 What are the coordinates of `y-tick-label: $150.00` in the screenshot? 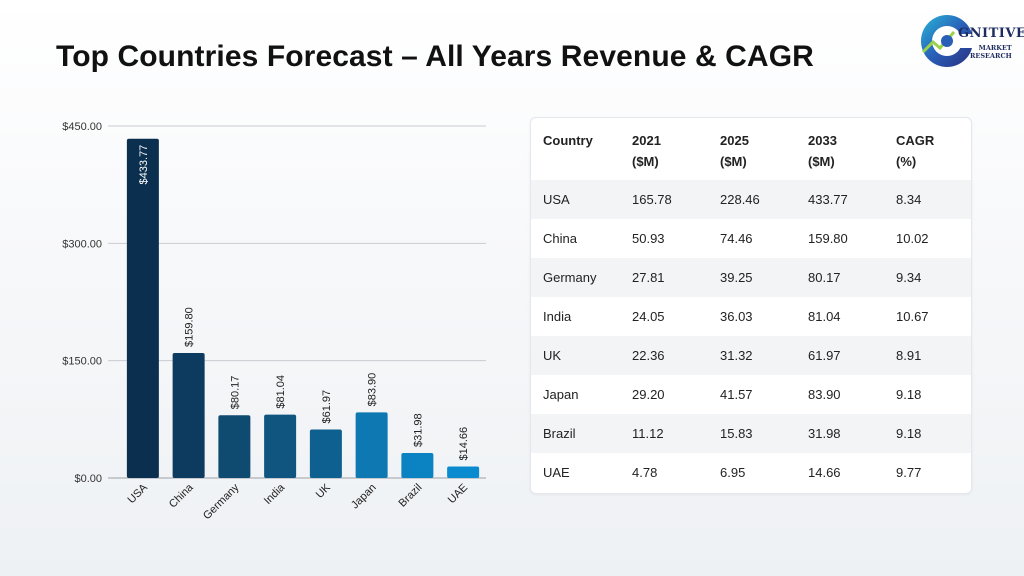 It's located at (82, 362).